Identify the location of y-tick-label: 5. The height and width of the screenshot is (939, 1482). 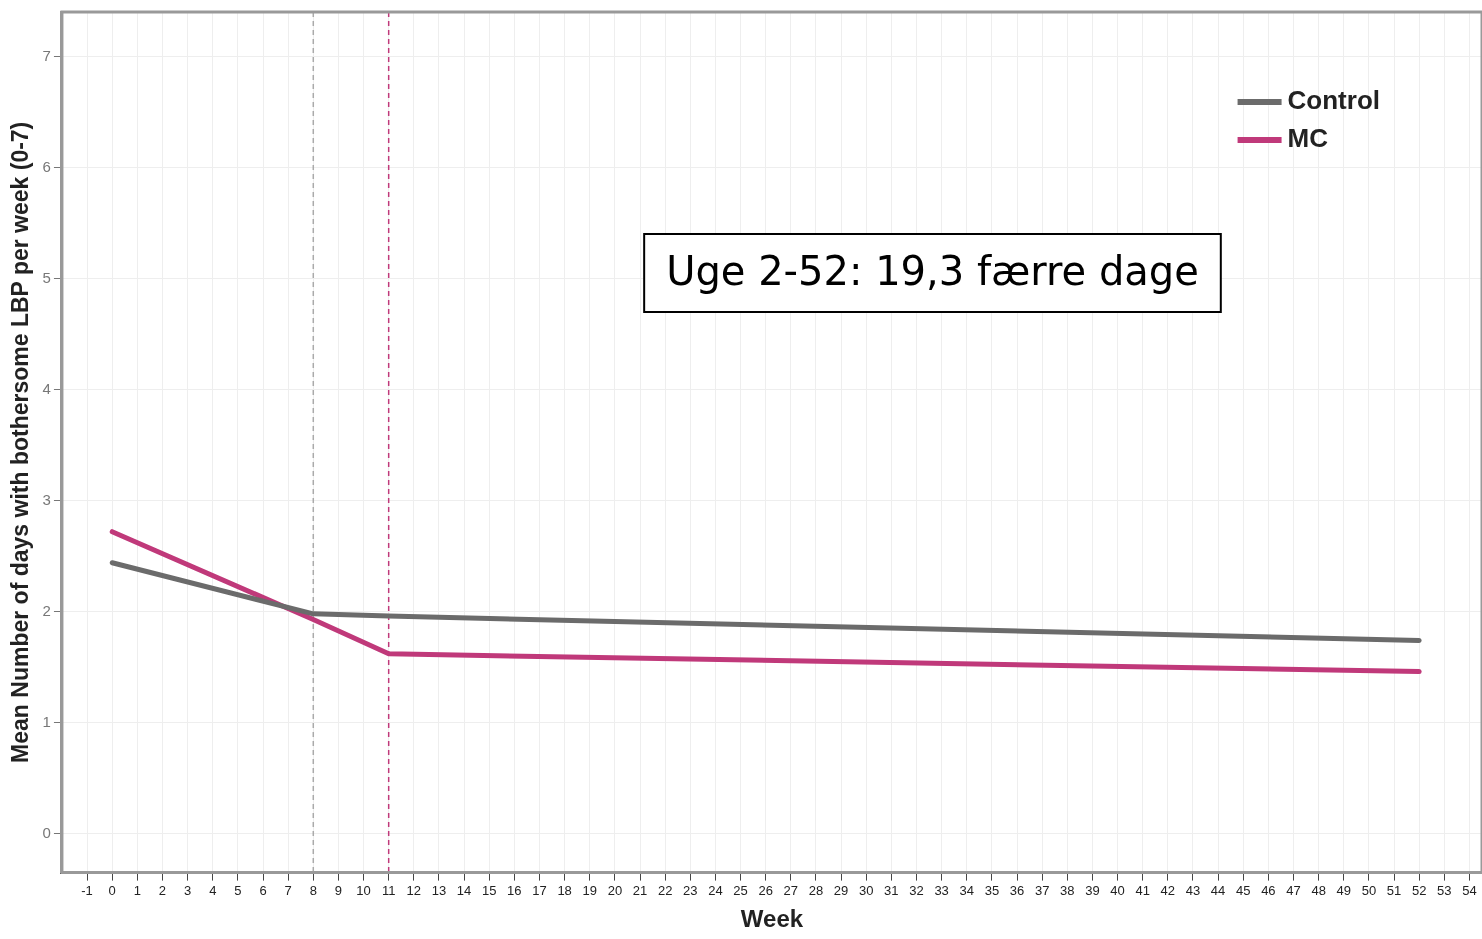
(46, 277).